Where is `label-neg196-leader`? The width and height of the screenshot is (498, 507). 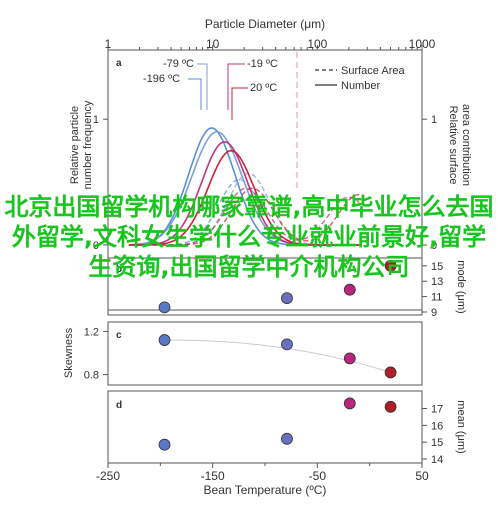 label-neg196-leader is located at coordinates (195, 94).